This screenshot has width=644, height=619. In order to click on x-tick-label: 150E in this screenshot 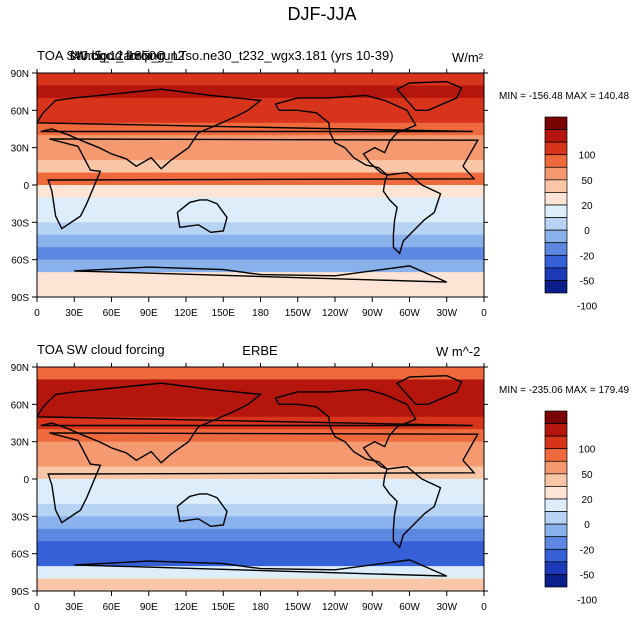, I will do `click(224, 607)`.